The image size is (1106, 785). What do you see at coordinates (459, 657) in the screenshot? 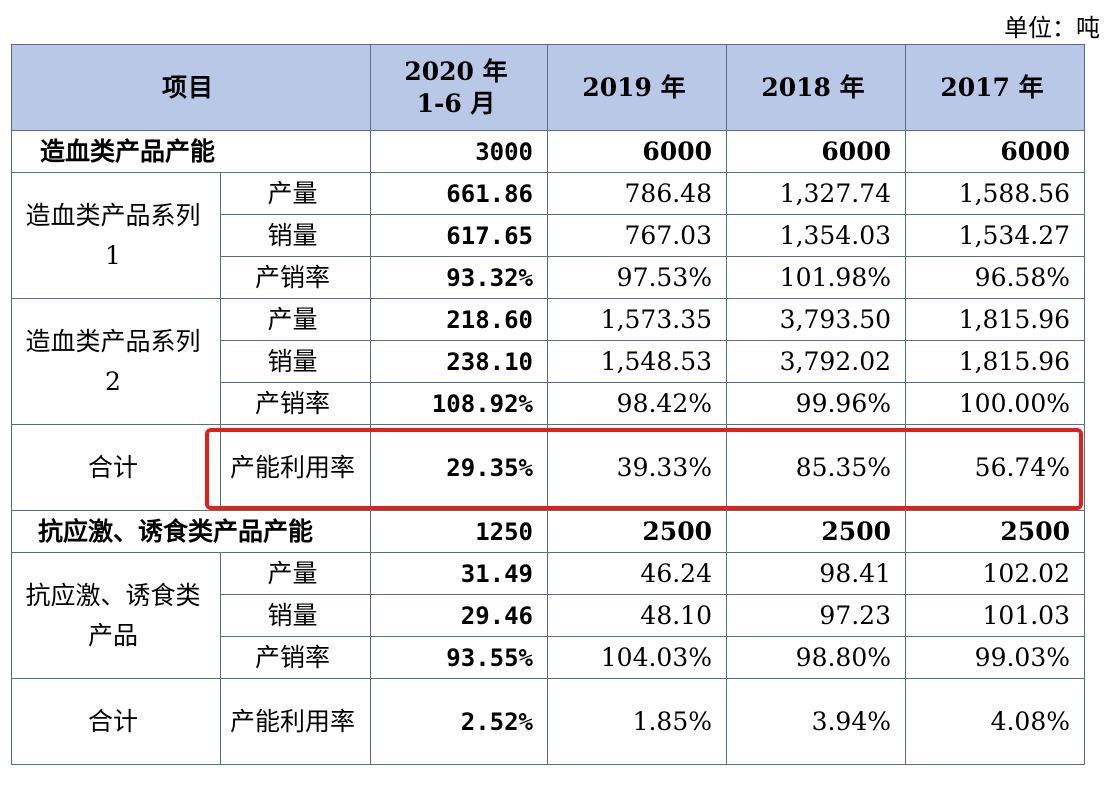
I see `cell: 93.55%` at bounding box center [459, 657].